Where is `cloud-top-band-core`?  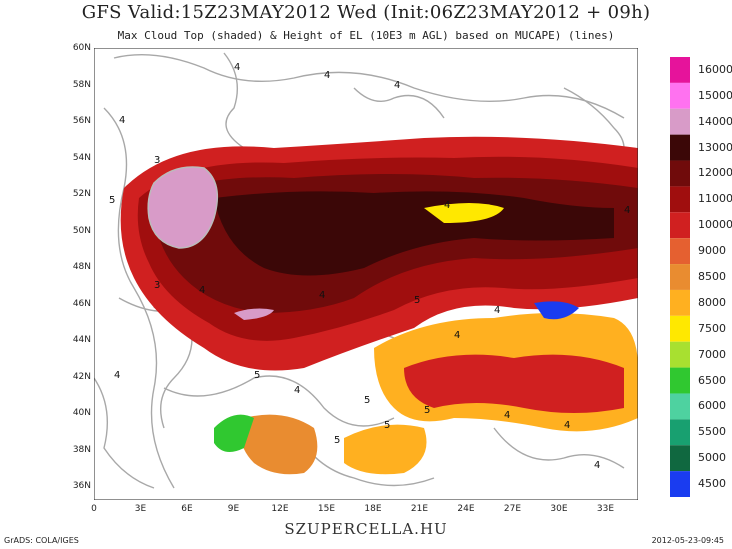
cloud-top-band-core is located at coordinates (414, 233).